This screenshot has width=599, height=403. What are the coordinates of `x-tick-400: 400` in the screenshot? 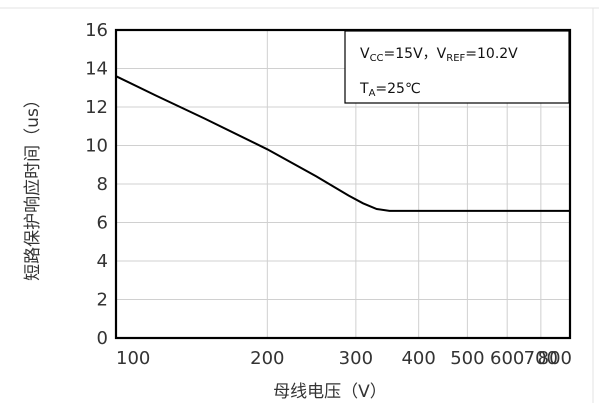 It's located at (418, 358).